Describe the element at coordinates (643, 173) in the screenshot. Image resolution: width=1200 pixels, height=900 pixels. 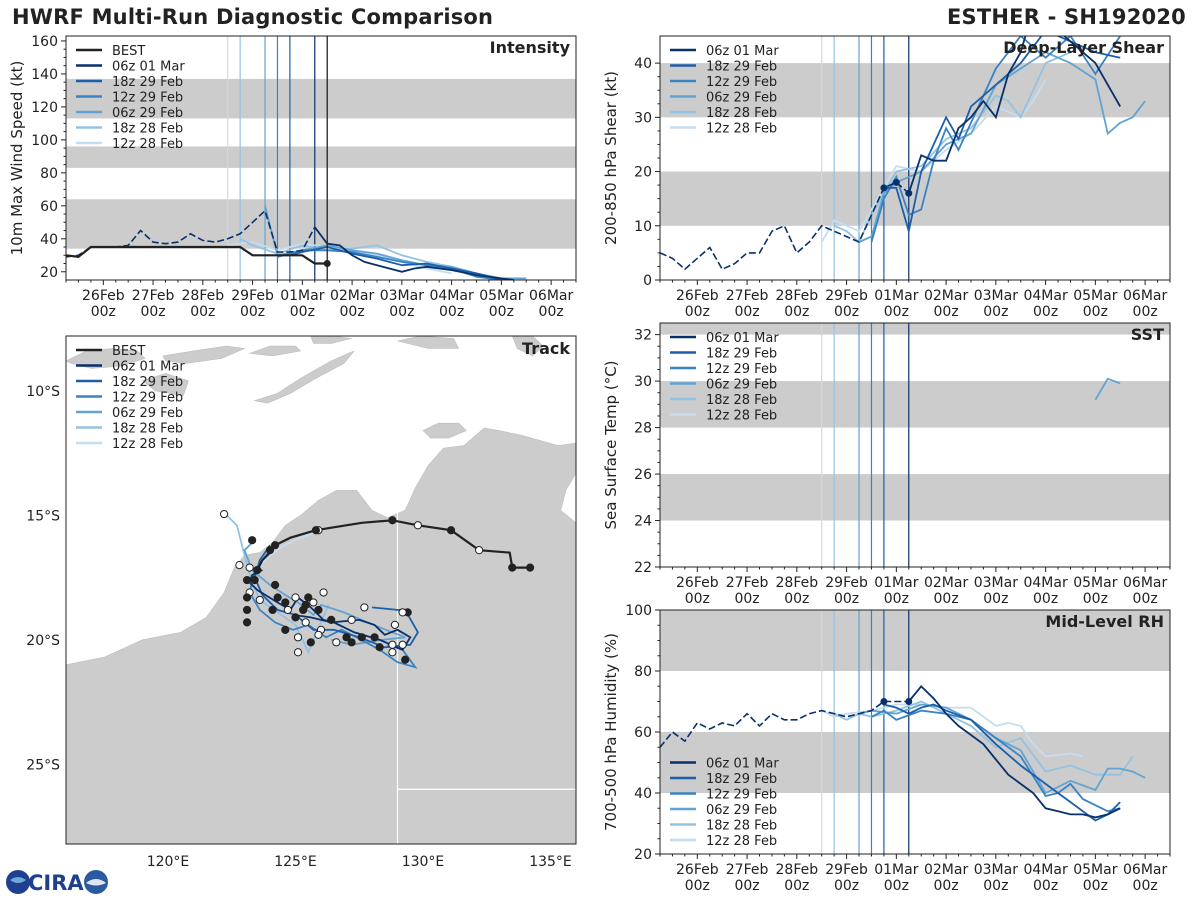
I see `shear-ytick-label: 20` at that location.